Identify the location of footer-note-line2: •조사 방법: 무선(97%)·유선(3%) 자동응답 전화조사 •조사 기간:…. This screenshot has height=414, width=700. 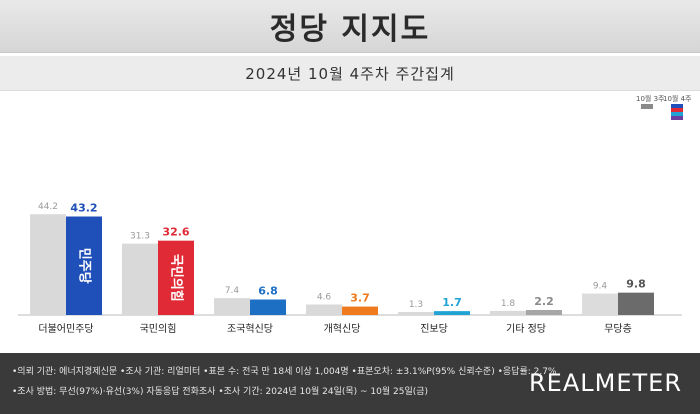
(220, 392).